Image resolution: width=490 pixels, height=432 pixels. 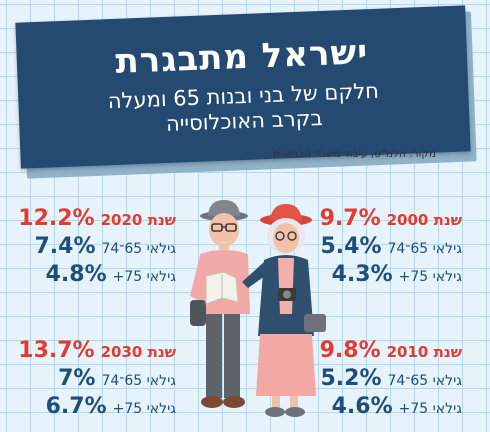 What do you see at coordinates (287, 294) in the screenshot?
I see `camera-icon` at bounding box center [287, 294].